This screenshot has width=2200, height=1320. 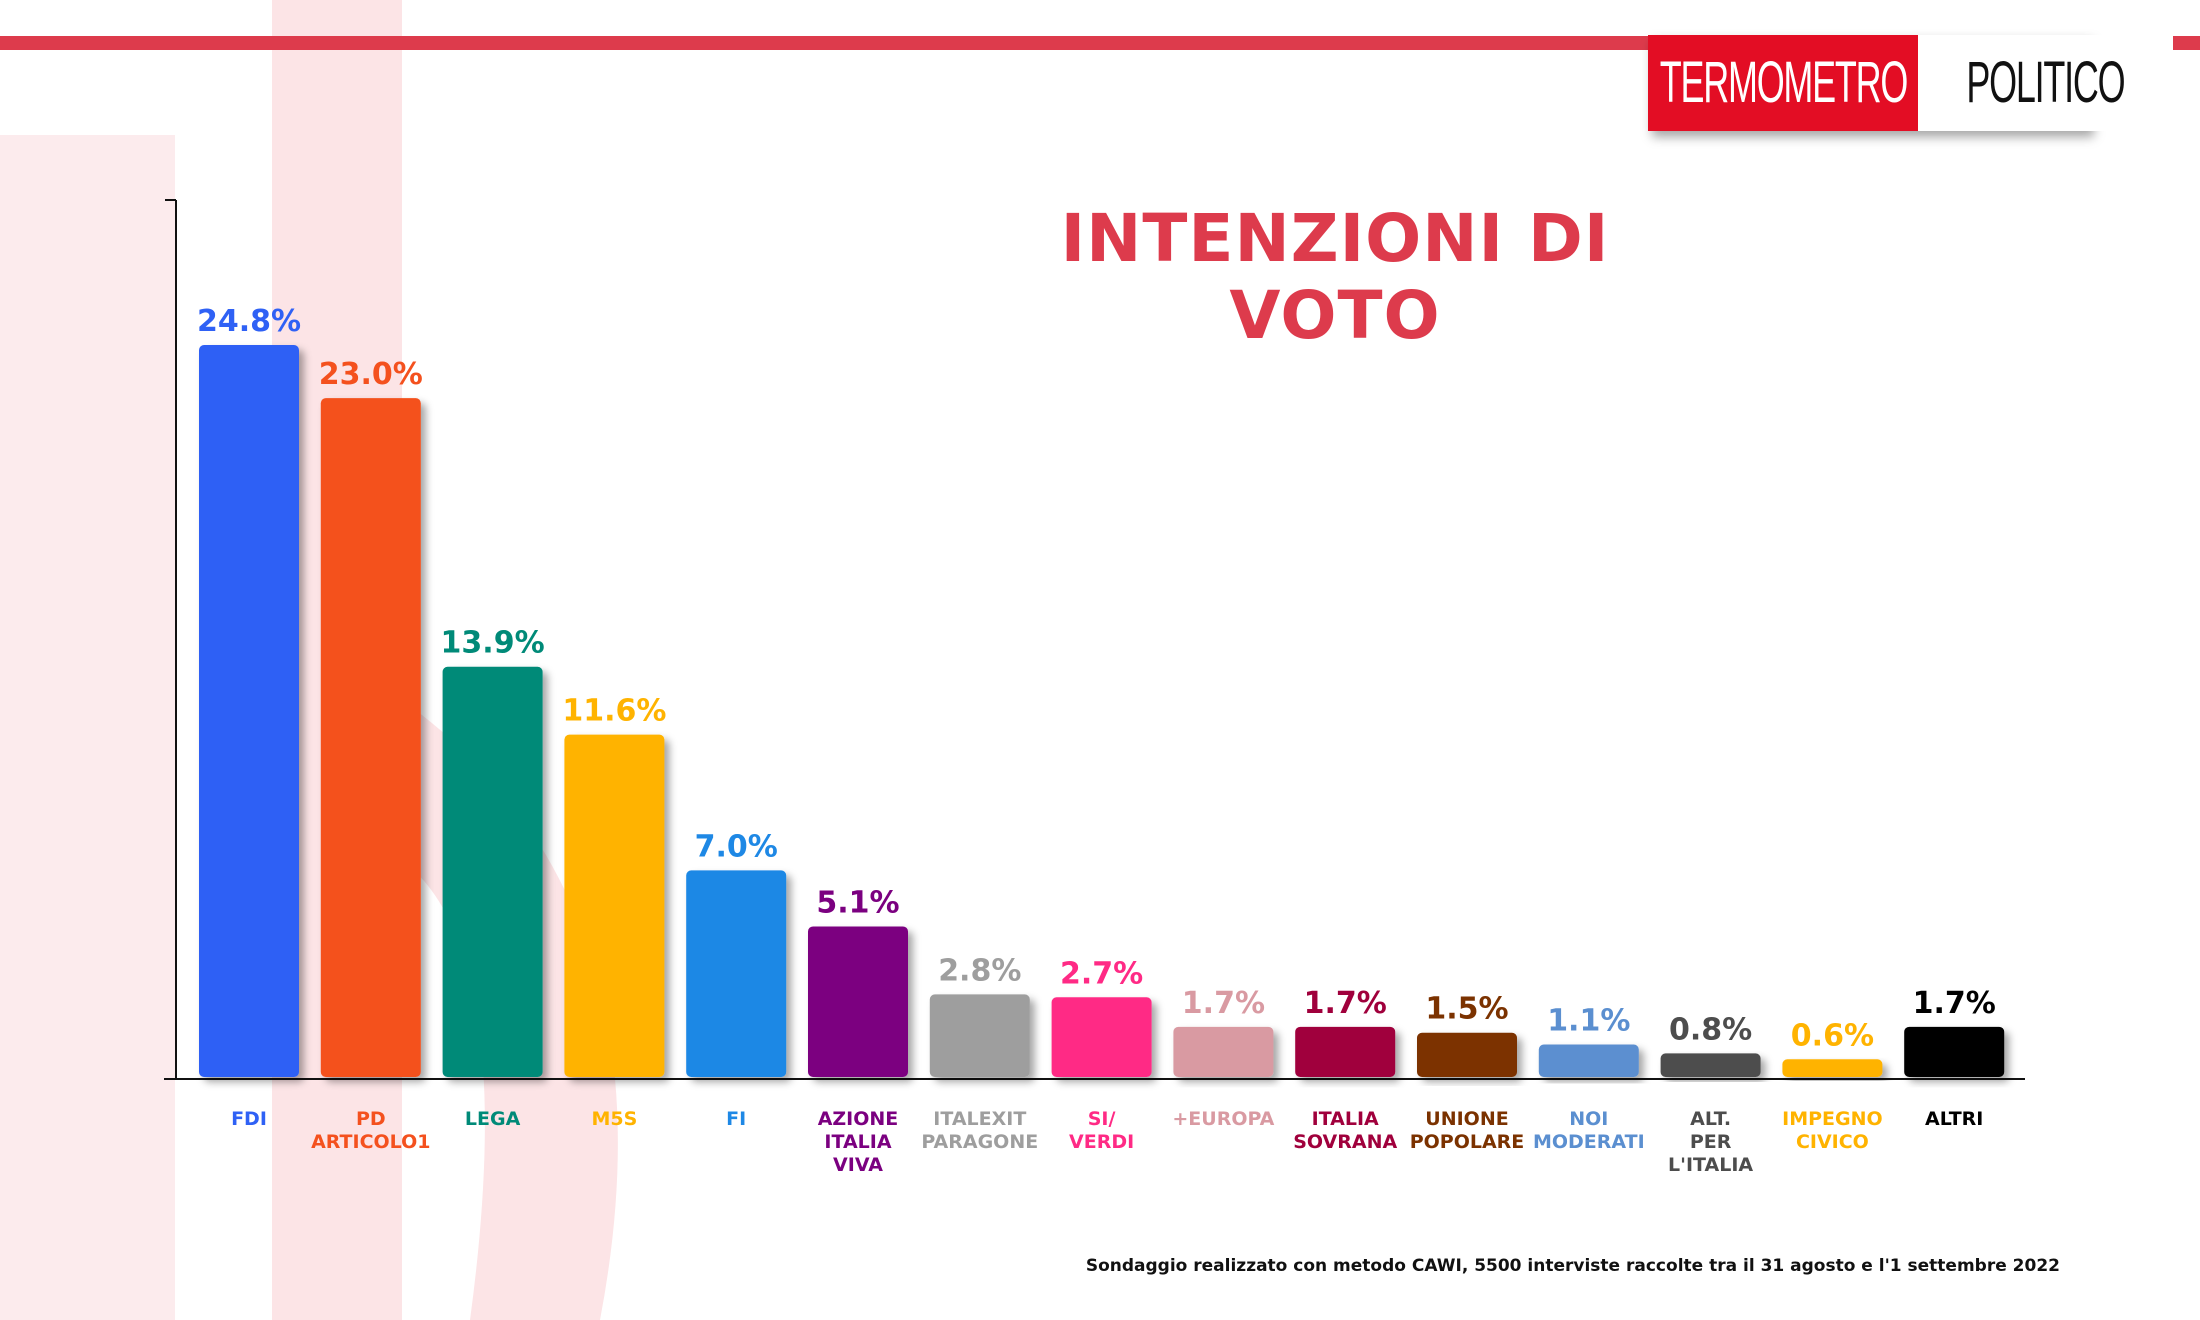 I want to click on category-label-12: NOI MODERATI, so click(x=1589, y=1130).